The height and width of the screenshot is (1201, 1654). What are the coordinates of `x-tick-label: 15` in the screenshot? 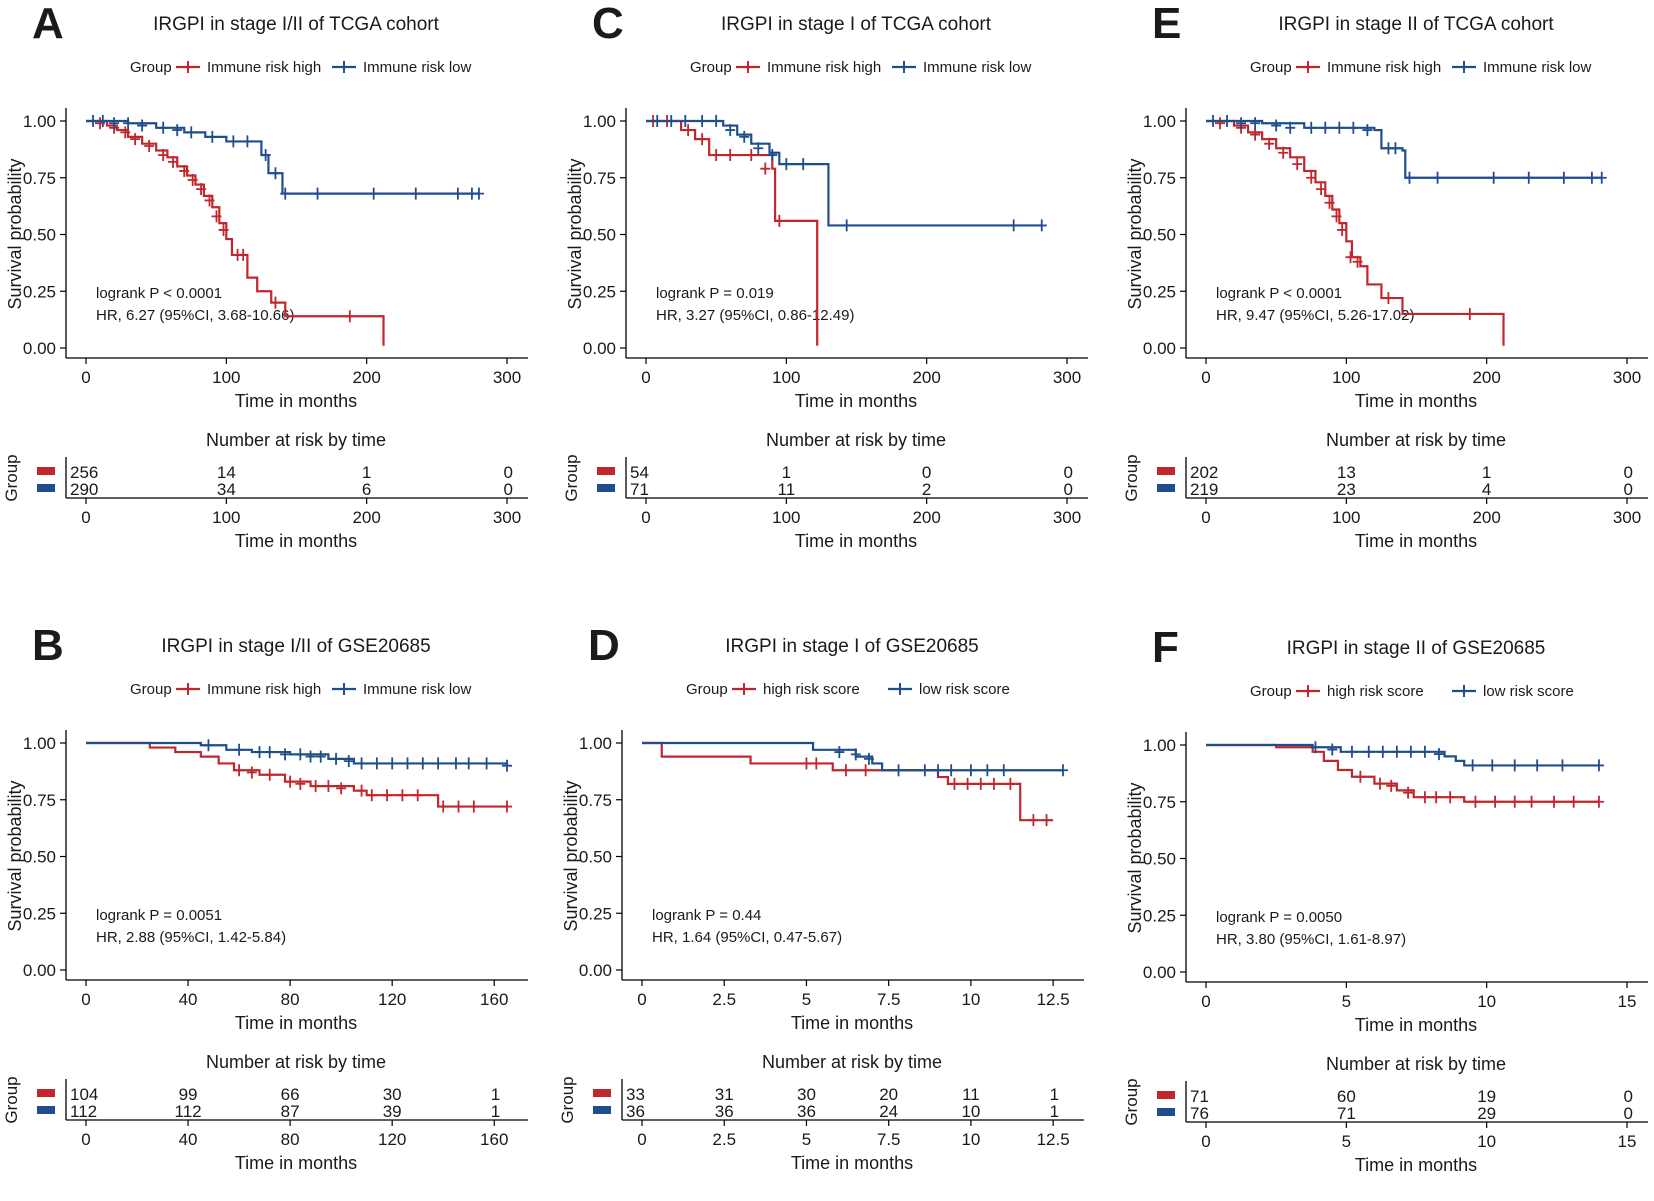 It's located at (1627, 1001).